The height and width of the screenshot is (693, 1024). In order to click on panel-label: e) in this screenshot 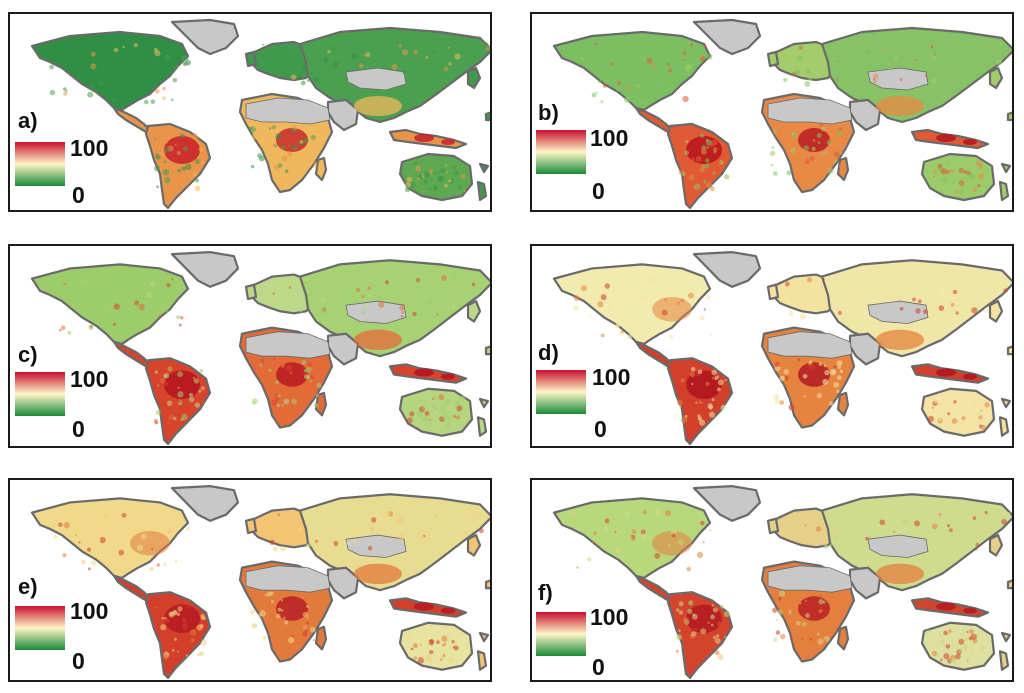, I will do `click(28, 586)`.